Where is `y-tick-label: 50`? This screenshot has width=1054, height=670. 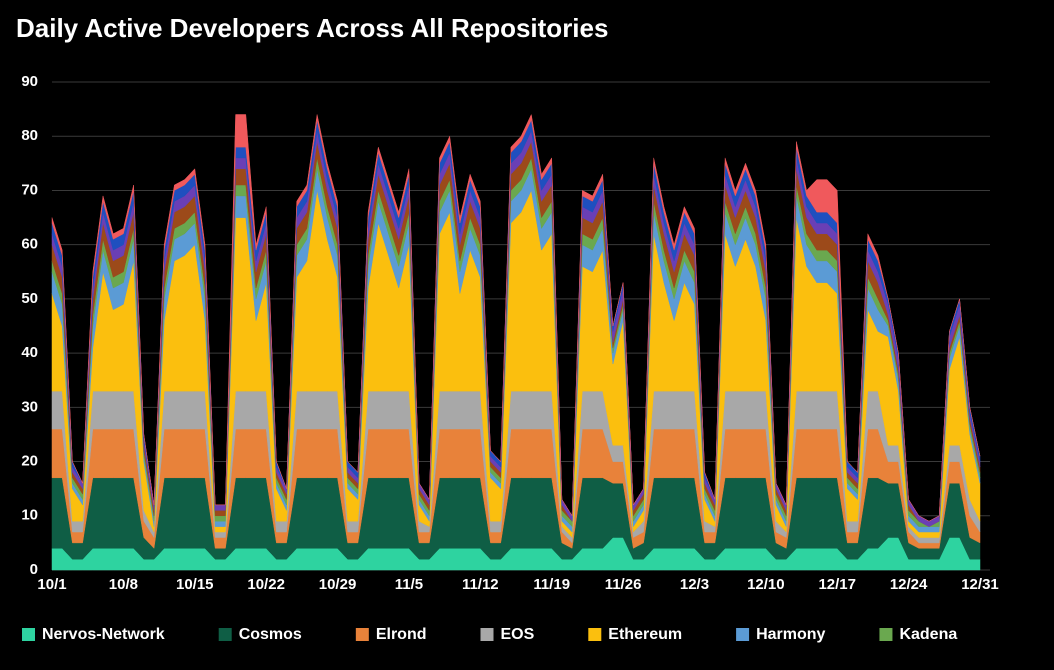
y-tick-label: 50 is located at coordinates (29, 298).